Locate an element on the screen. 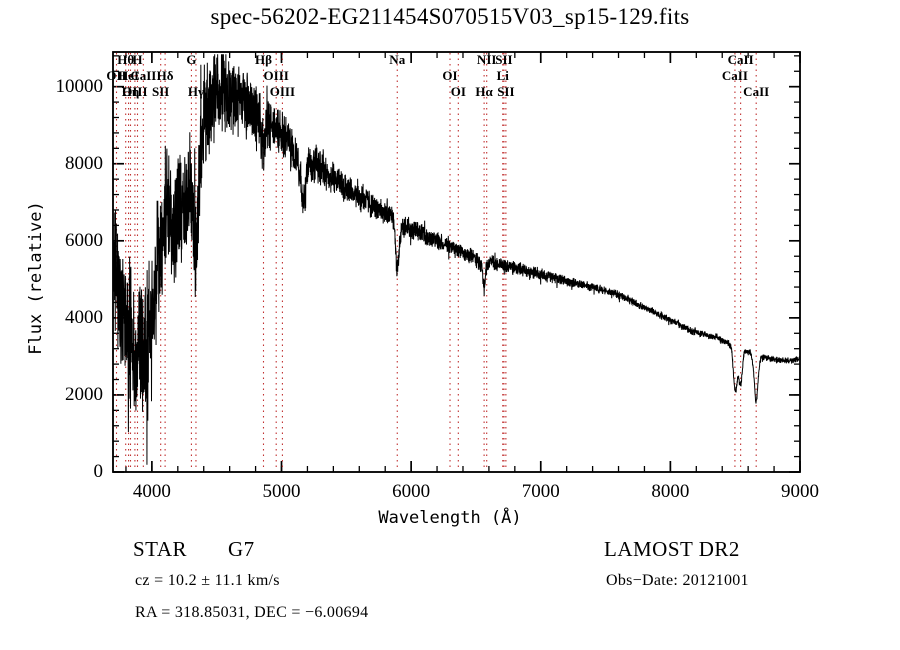 This screenshot has width=900, height=650. x-tick-label: 9000 is located at coordinates (800, 491).